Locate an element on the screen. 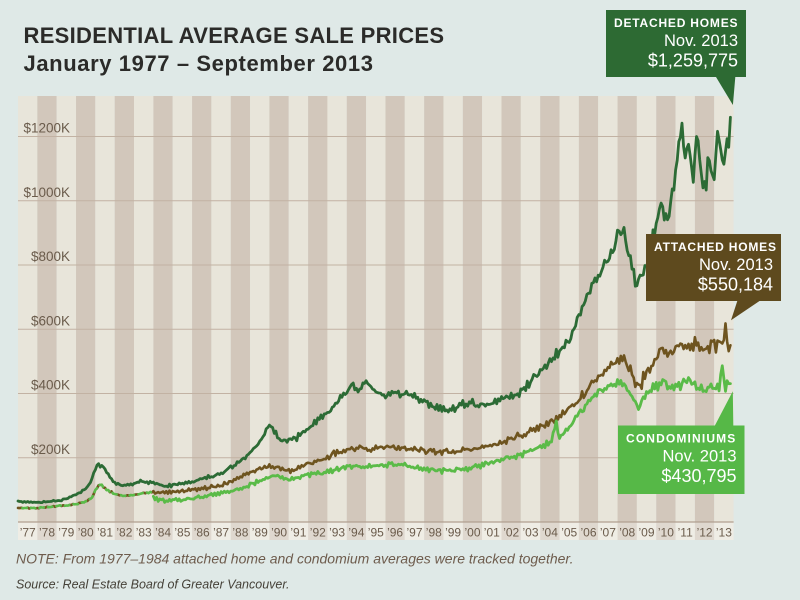 Image resolution: width=800 pixels, height=600 pixels. svg-text: ’86 is located at coordinates (202, 533).